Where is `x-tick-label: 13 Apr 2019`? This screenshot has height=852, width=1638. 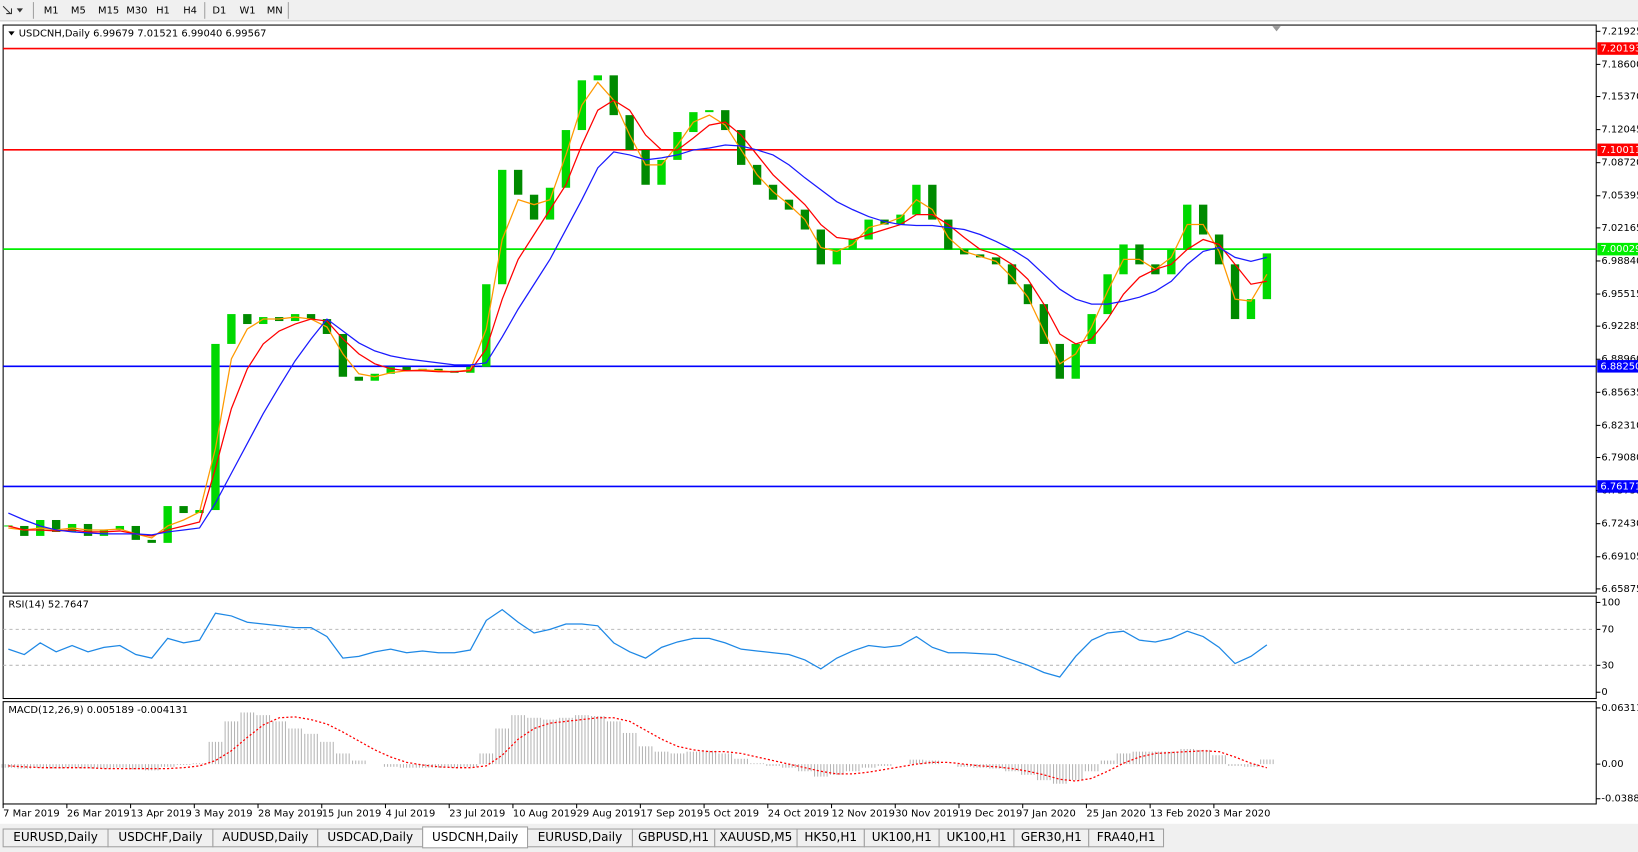 x-tick-label: 13 Apr 2019 is located at coordinates (161, 813).